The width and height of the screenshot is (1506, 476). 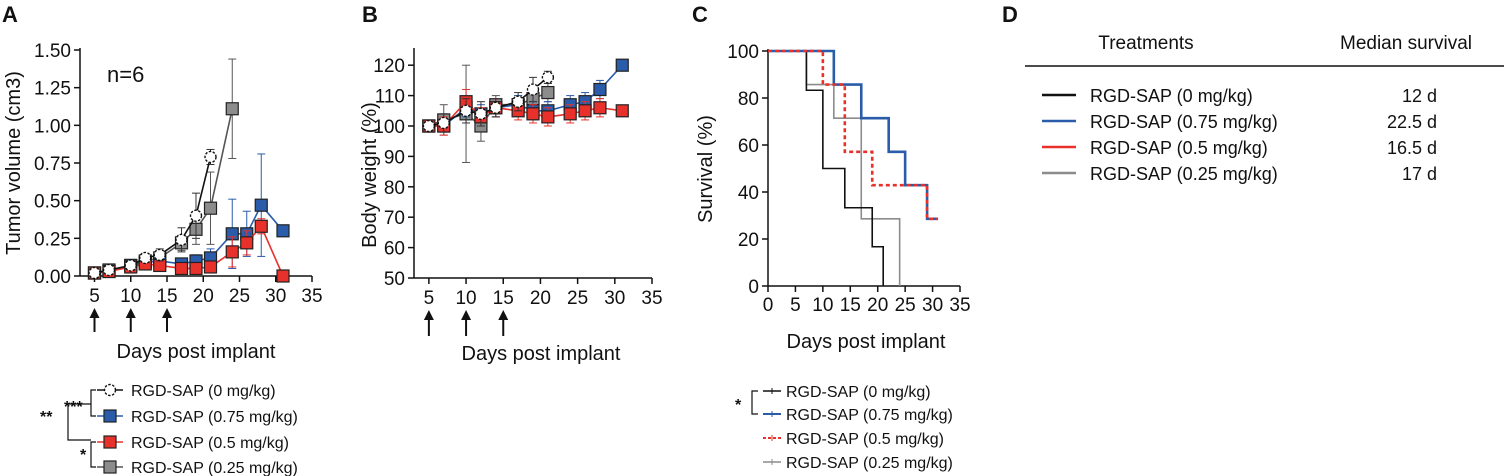 What do you see at coordinates (52, 51) in the screenshot?
I see `panel-A-ytick-label: 1.50` at bounding box center [52, 51].